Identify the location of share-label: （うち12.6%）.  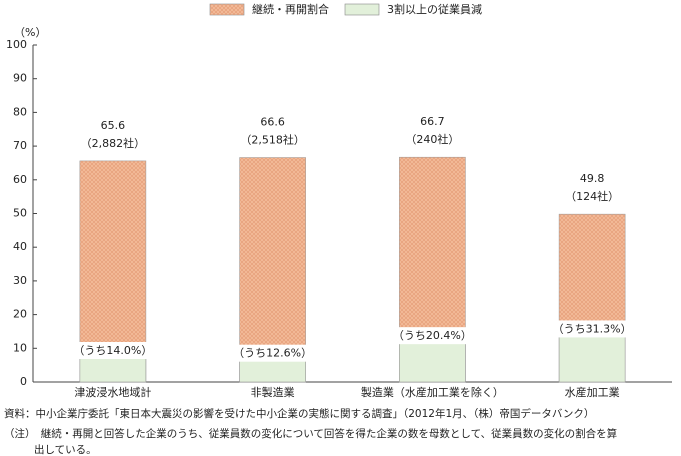
(272, 353).